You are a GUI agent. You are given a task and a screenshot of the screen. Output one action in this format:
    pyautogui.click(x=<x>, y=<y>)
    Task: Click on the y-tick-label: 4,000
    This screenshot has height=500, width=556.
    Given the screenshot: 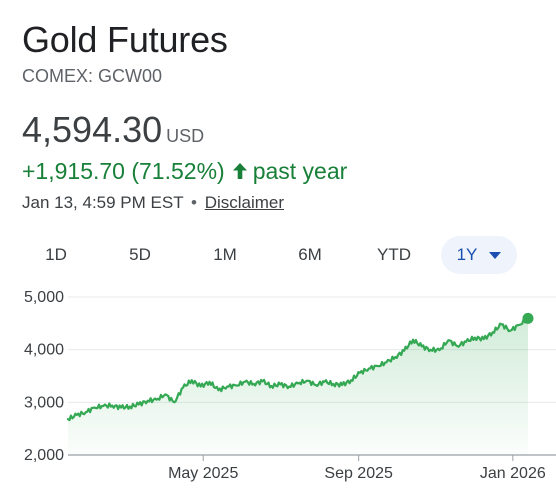 What is the action you would take?
    pyautogui.click(x=44, y=350)
    